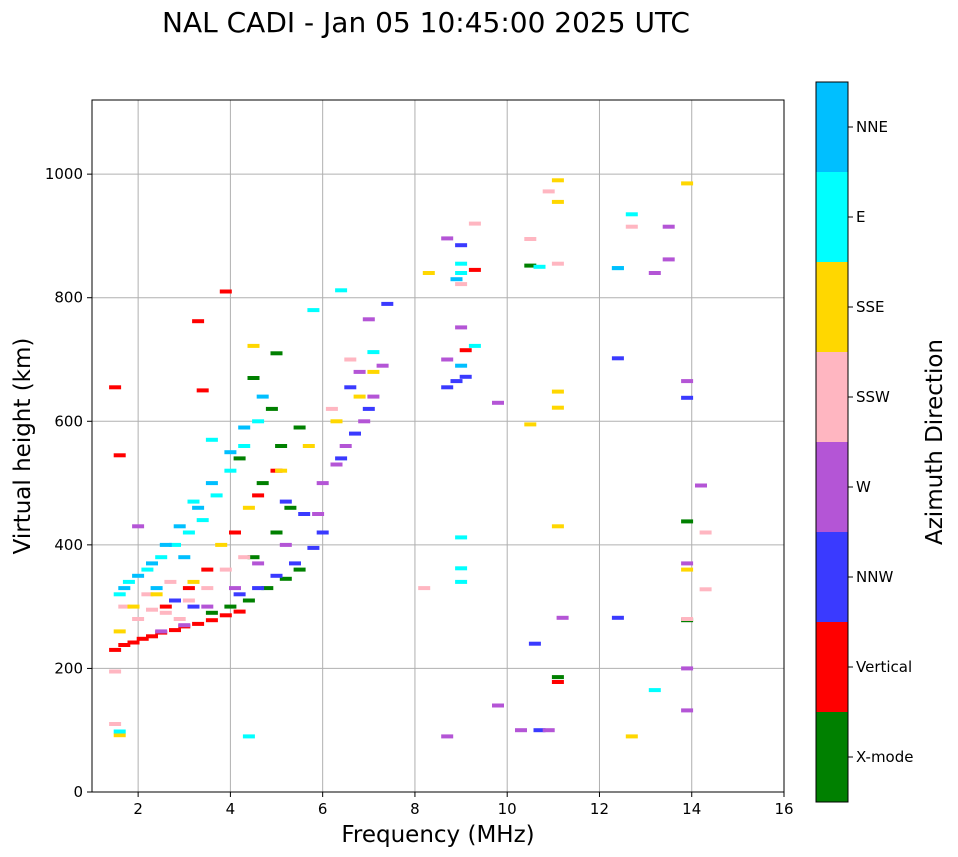  I want to click on x-axis-ticks: 2 4 6 8 10 12 14 16, so click(463, 805).